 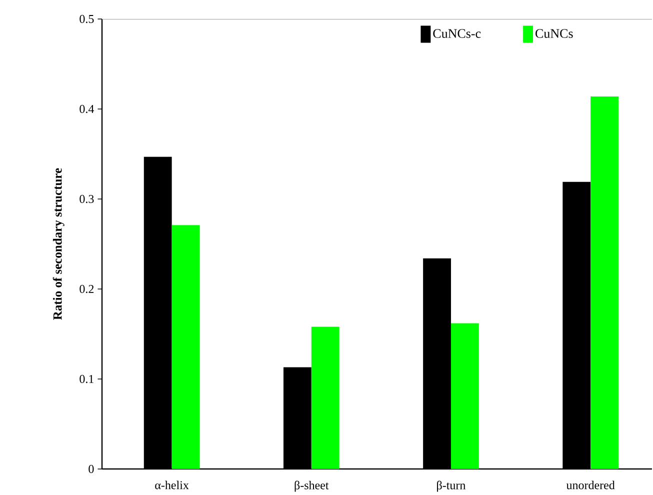 What do you see at coordinates (451, 486) in the screenshot?
I see `x-tick-label: β-turn` at bounding box center [451, 486].